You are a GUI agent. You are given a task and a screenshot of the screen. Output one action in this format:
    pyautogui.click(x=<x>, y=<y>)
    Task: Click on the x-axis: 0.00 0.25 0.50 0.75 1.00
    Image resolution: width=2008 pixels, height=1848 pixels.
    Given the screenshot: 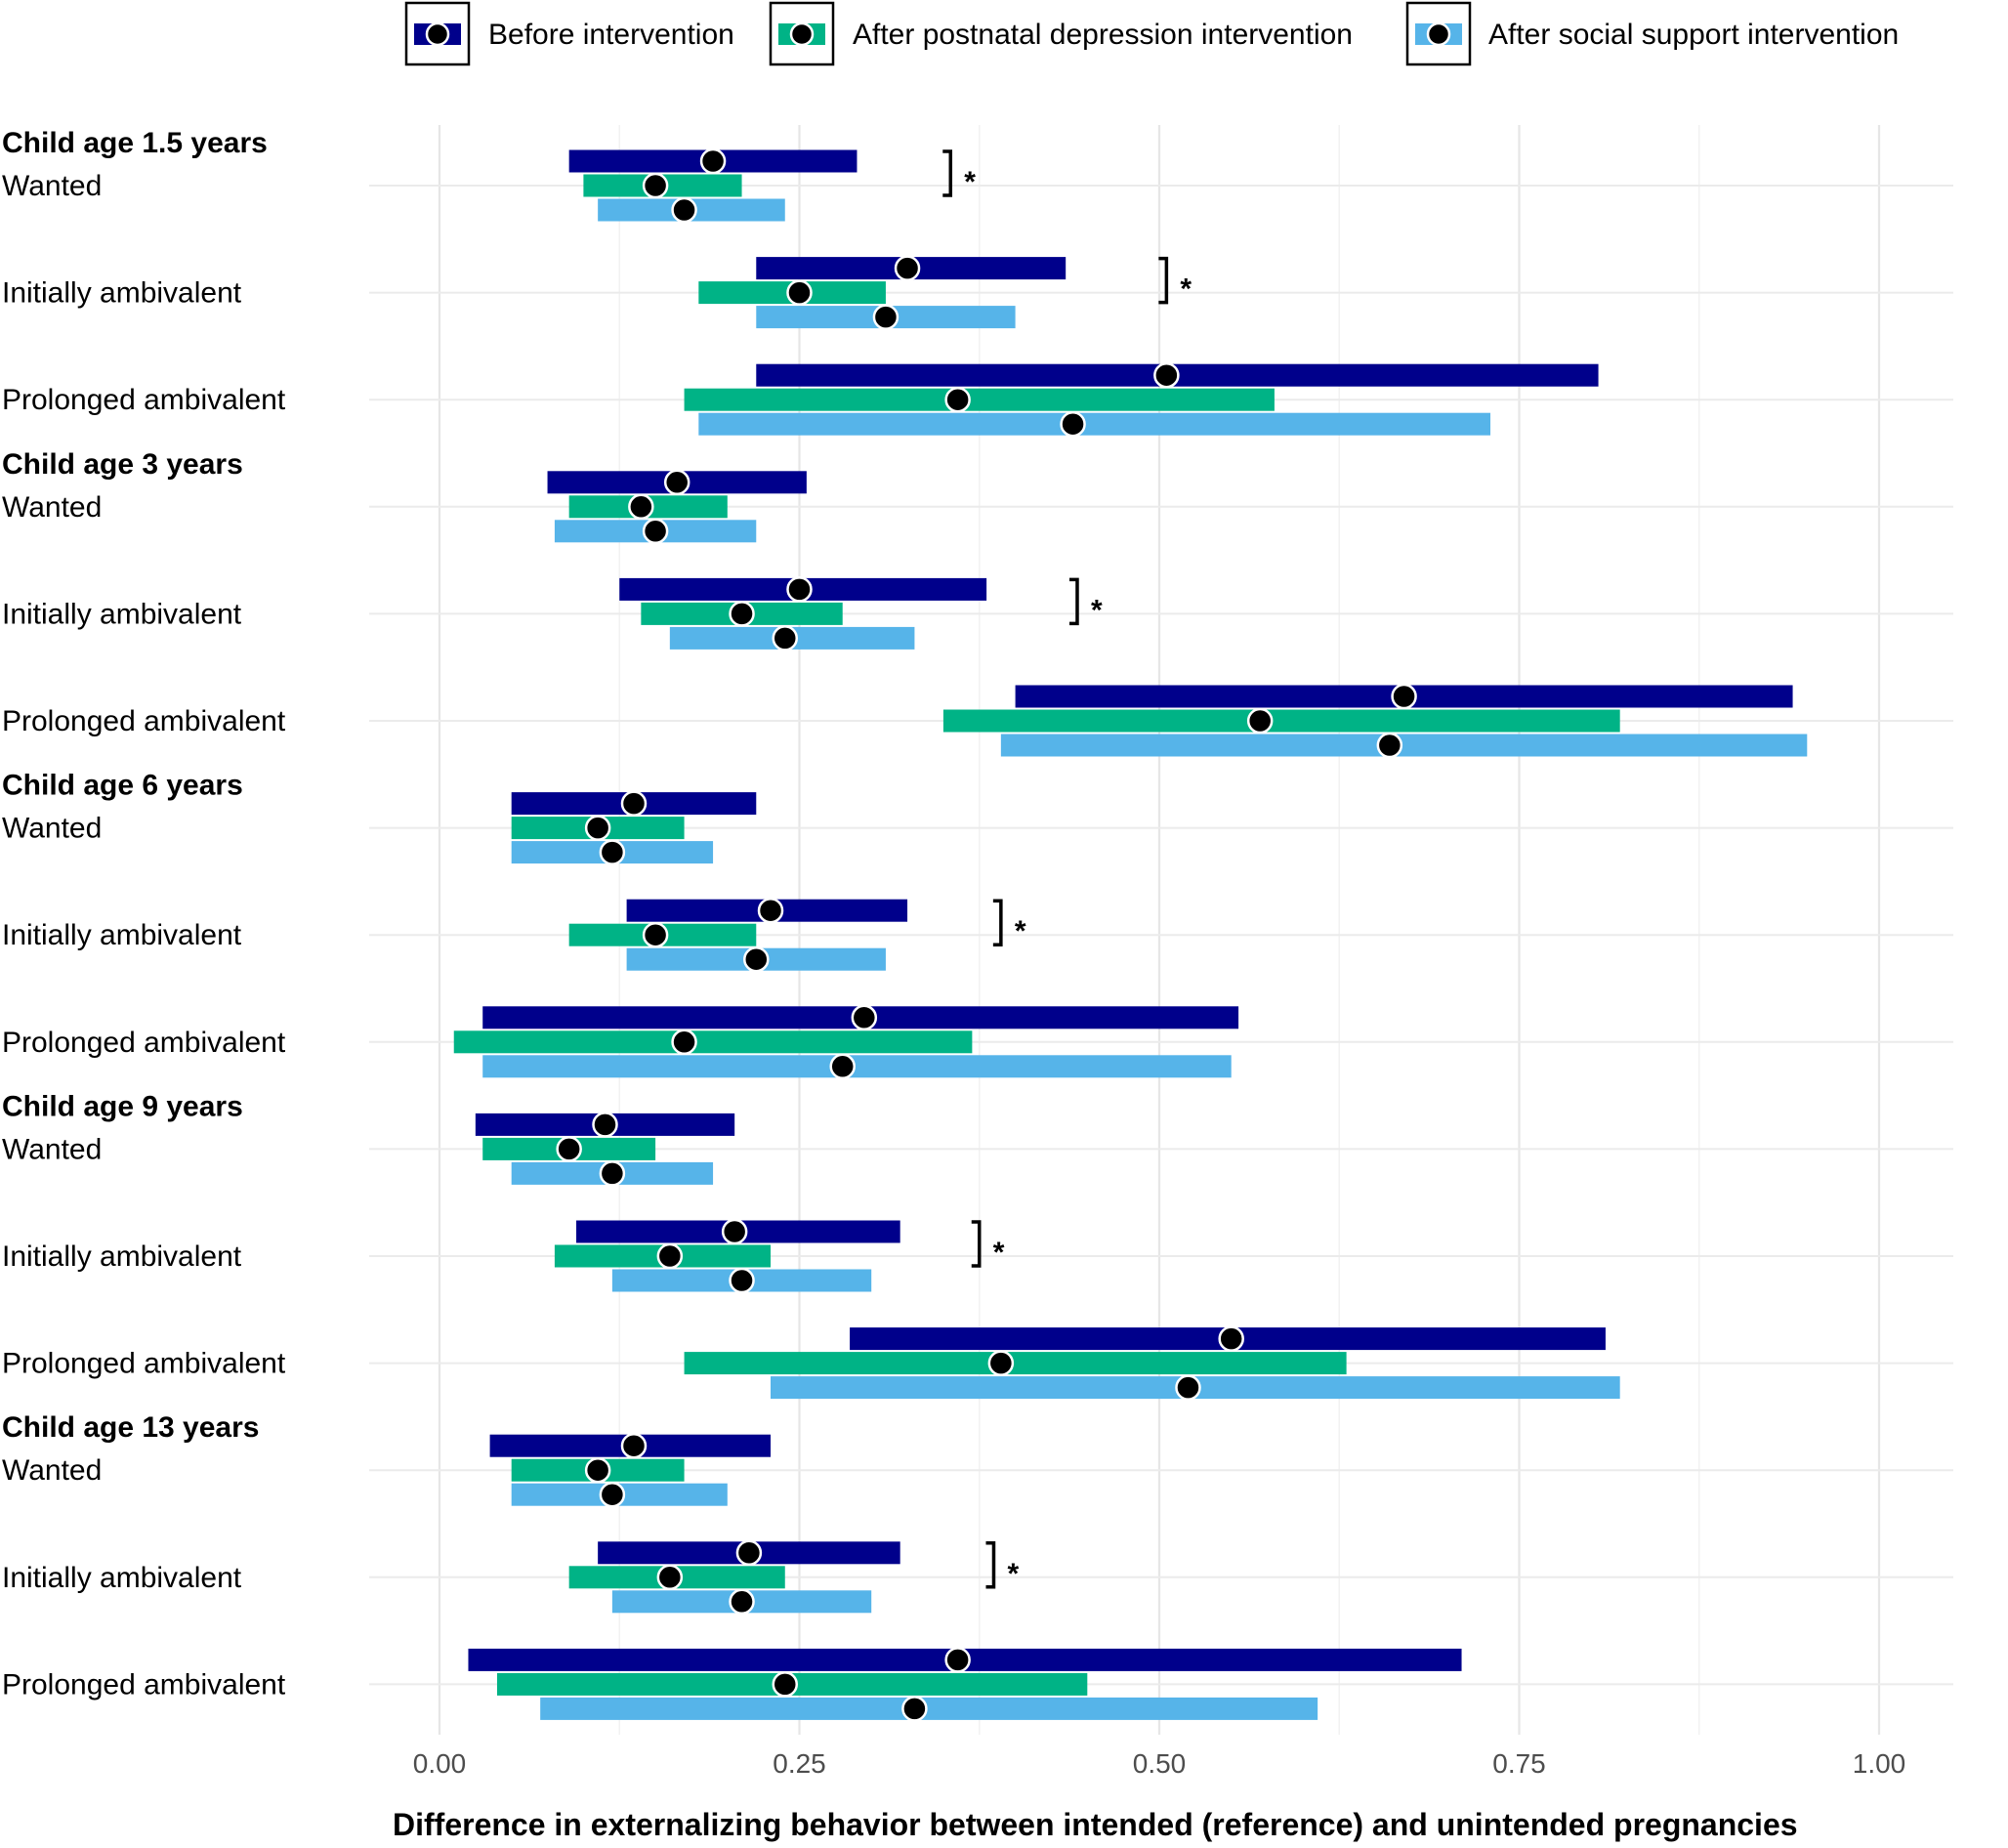 What is the action you would take?
    pyautogui.click(x=1159, y=1763)
    